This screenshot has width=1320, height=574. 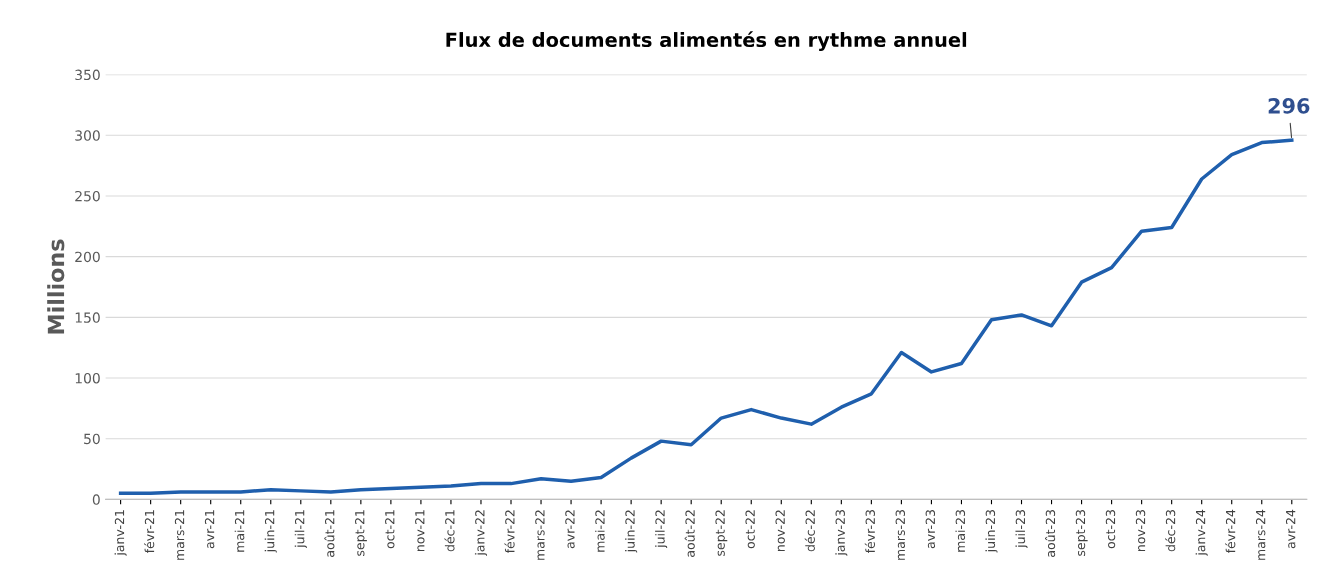 What do you see at coordinates (960, 531) in the screenshot?
I see `x-tick-label: mai-23` at bounding box center [960, 531].